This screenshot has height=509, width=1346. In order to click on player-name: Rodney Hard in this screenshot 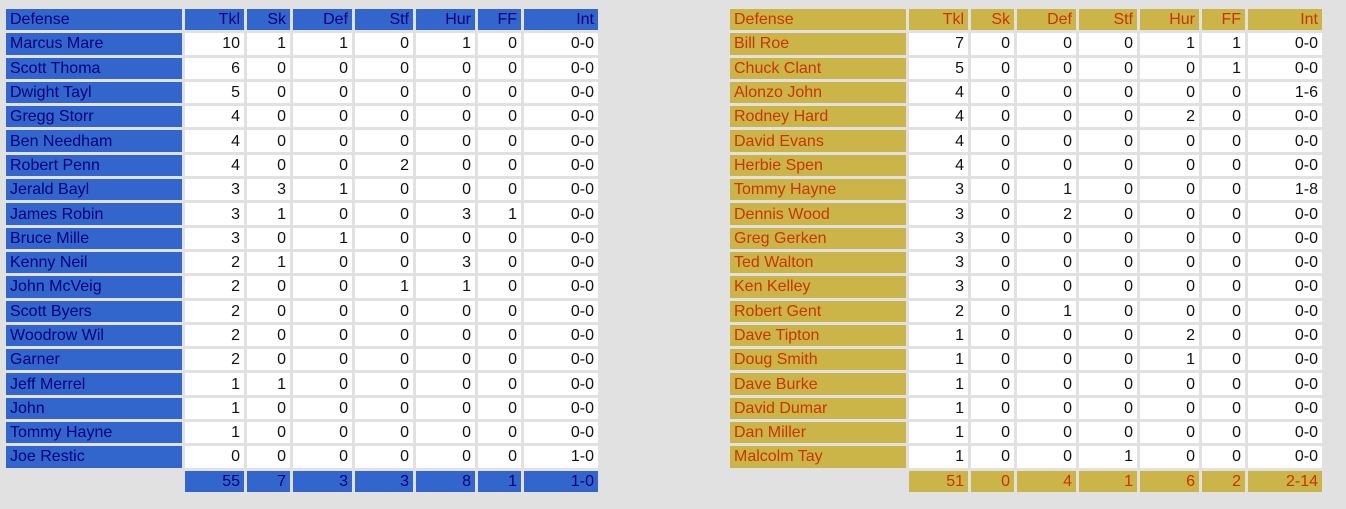, I will do `click(818, 117)`.